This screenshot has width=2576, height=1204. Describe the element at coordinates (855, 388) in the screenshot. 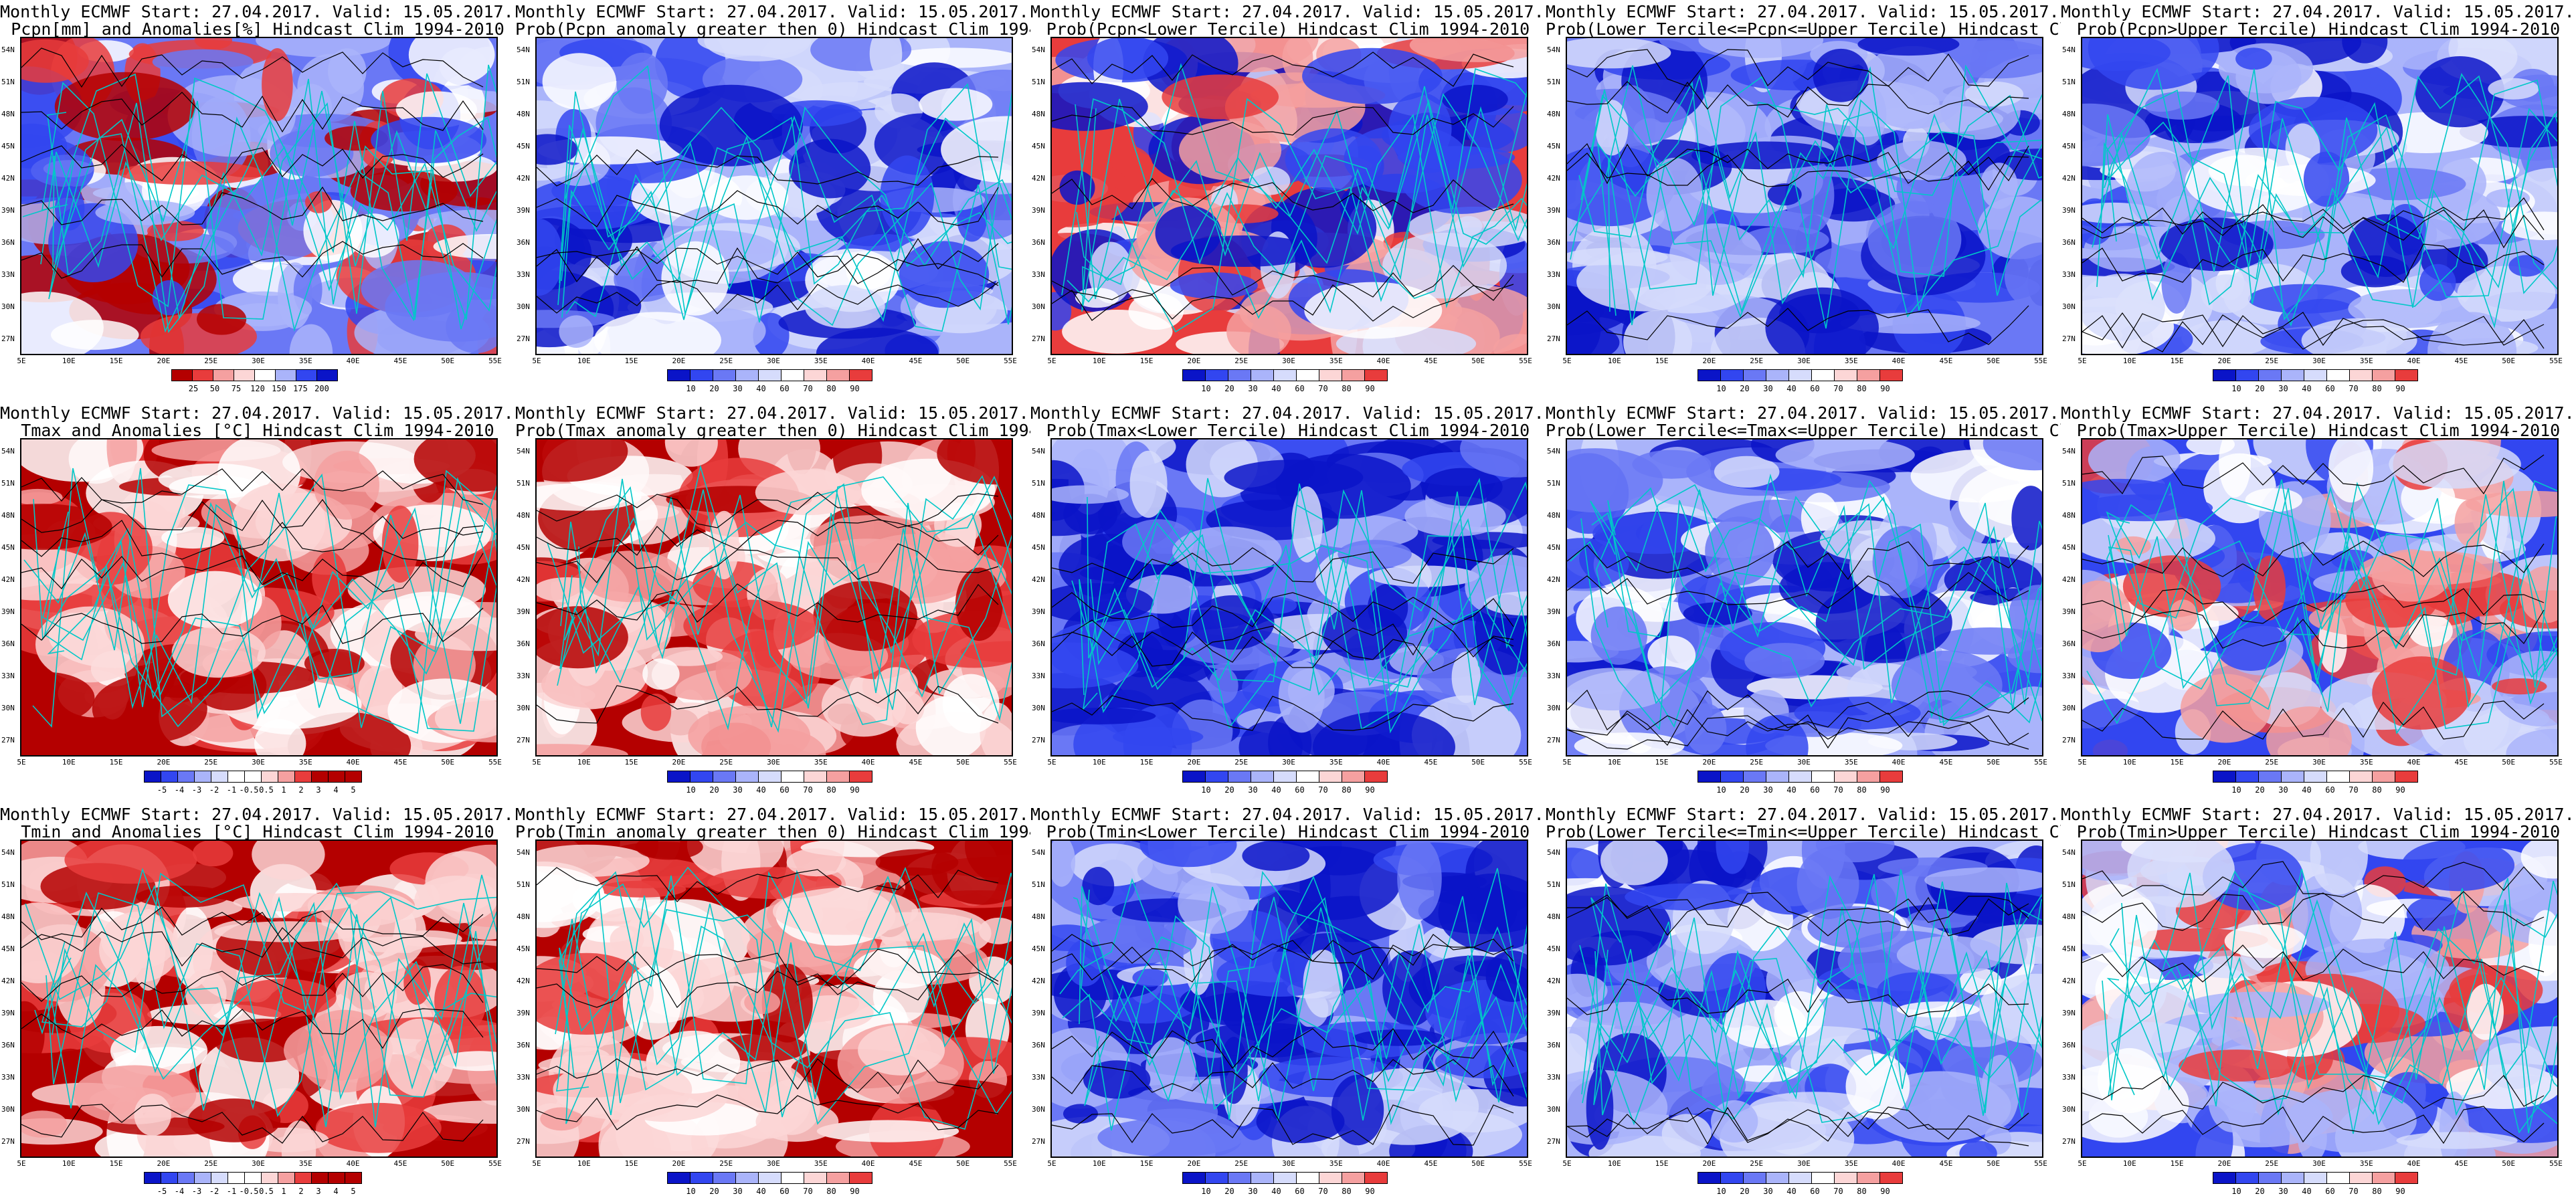

I see `colorbar-tick-label: 90` at that location.